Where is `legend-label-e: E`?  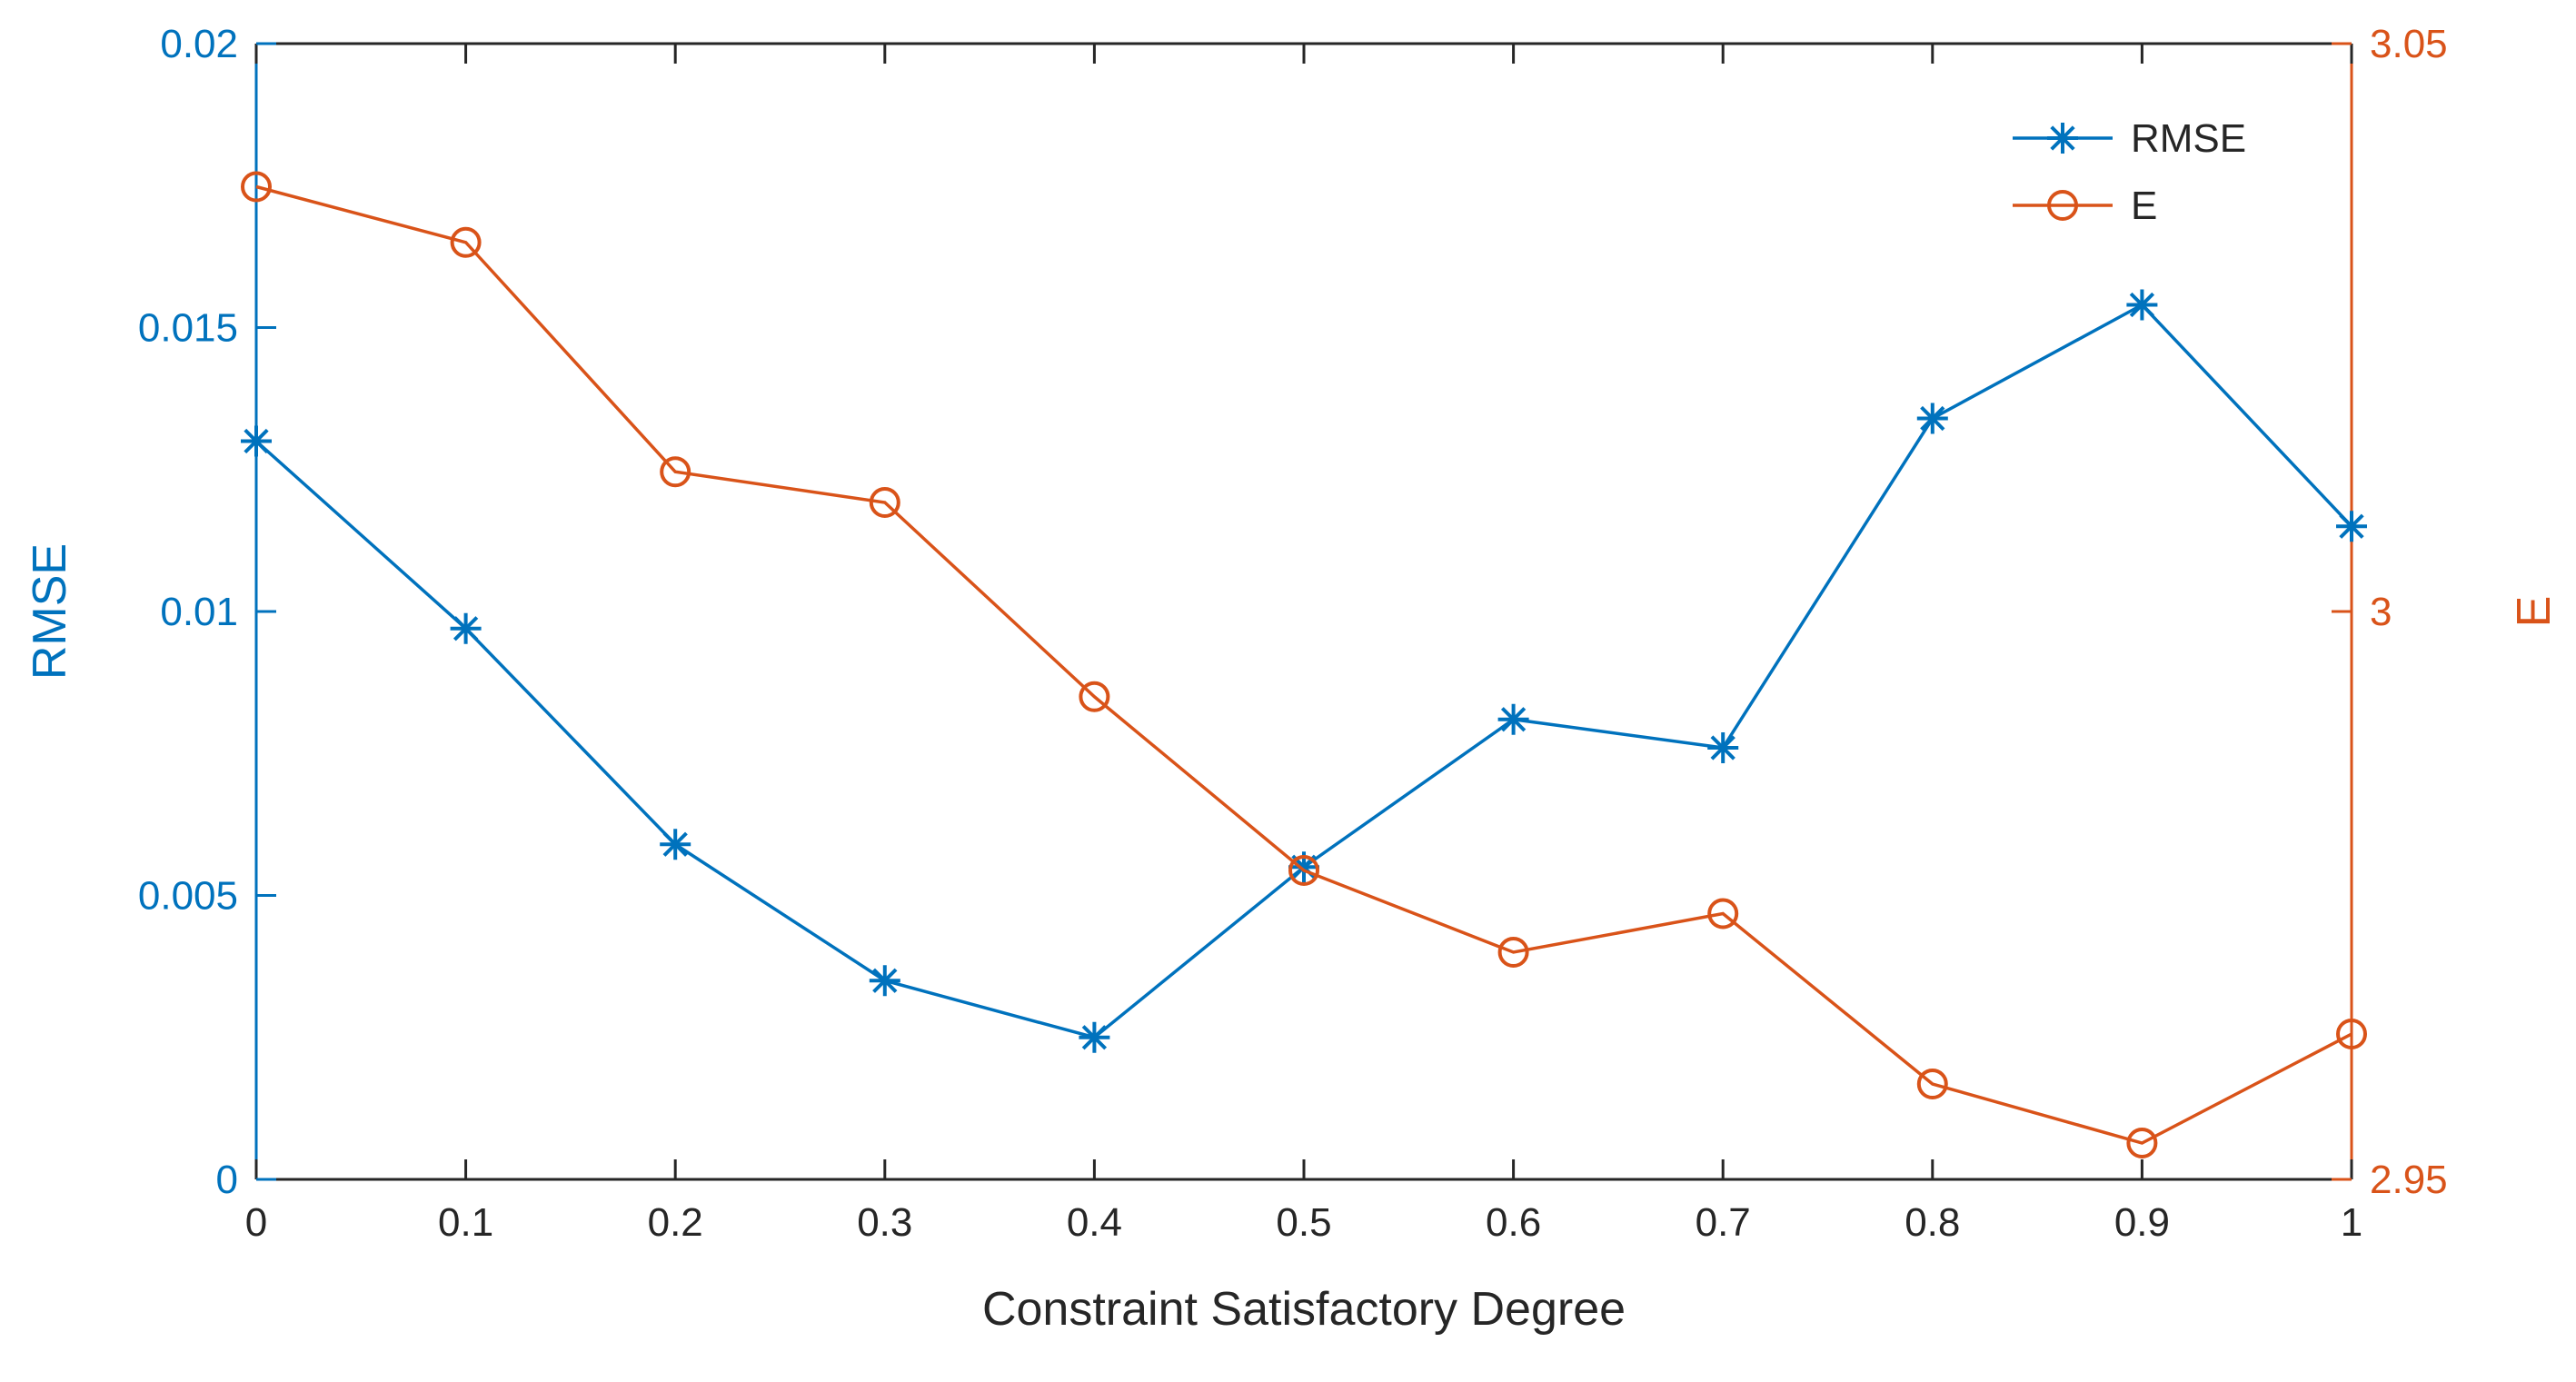
legend-label-e: E is located at coordinates (2144, 206).